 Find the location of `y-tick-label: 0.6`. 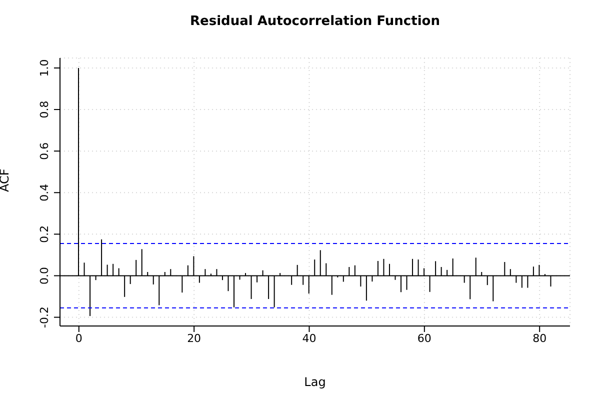

y-tick-label: 0.6 is located at coordinates (44, 151).